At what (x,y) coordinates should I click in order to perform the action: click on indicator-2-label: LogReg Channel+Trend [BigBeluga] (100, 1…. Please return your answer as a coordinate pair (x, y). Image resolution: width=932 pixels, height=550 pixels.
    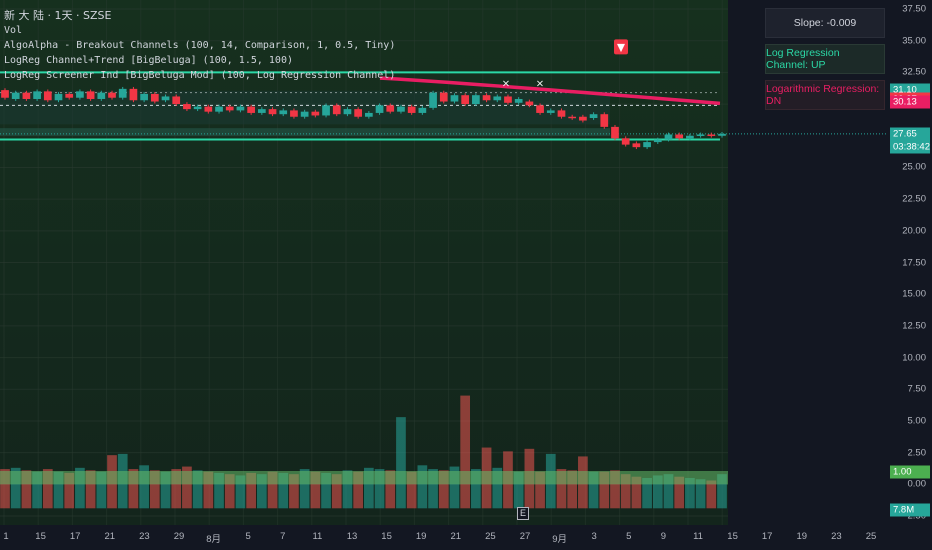
    Looking at the image, I should click on (148, 60).